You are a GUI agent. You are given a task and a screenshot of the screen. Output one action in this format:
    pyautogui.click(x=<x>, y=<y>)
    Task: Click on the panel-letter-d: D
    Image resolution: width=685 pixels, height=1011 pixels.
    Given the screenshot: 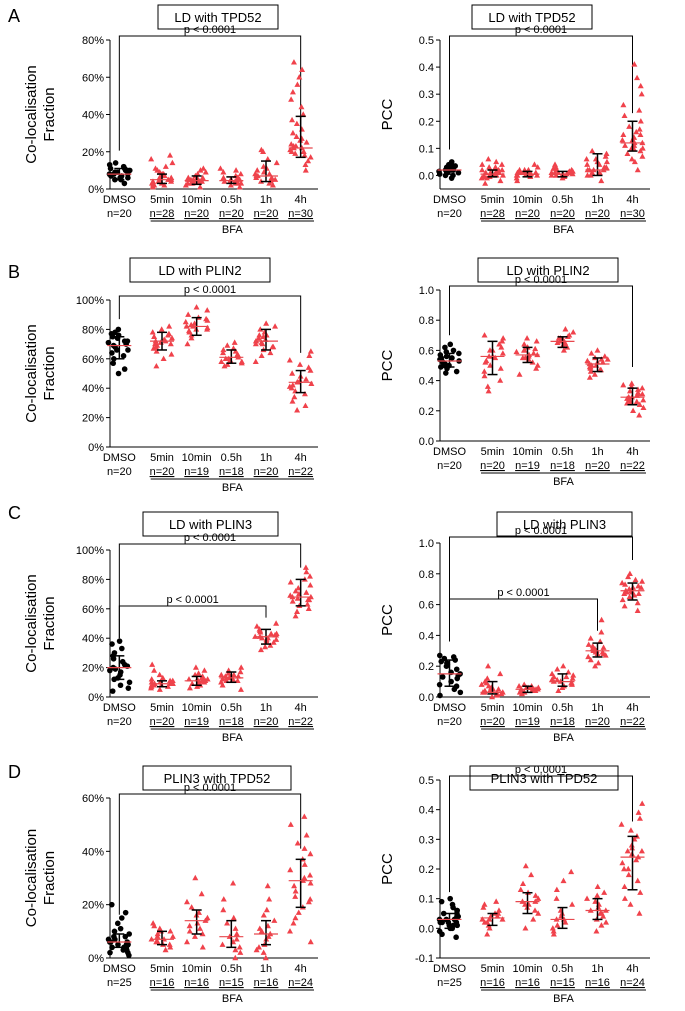 What is the action you would take?
    pyautogui.click(x=14, y=772)
    